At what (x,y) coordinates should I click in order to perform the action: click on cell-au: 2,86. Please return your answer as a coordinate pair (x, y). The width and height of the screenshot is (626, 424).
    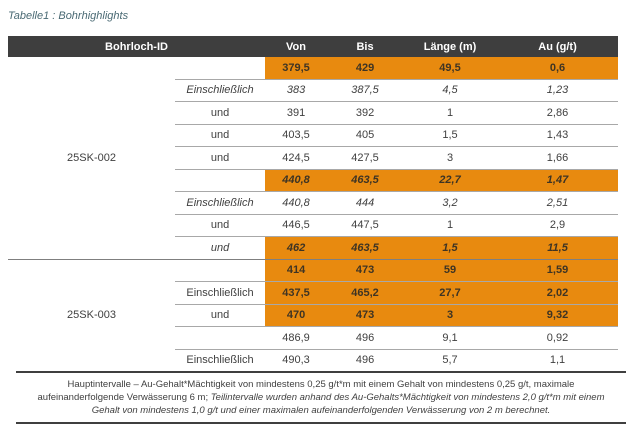
    Looking at the image, I should click on (558, 112).